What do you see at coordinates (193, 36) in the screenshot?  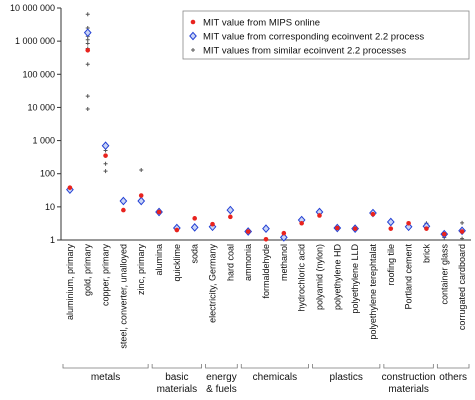 I see `legend-marker-diamond` at bounding box center [193, 36].